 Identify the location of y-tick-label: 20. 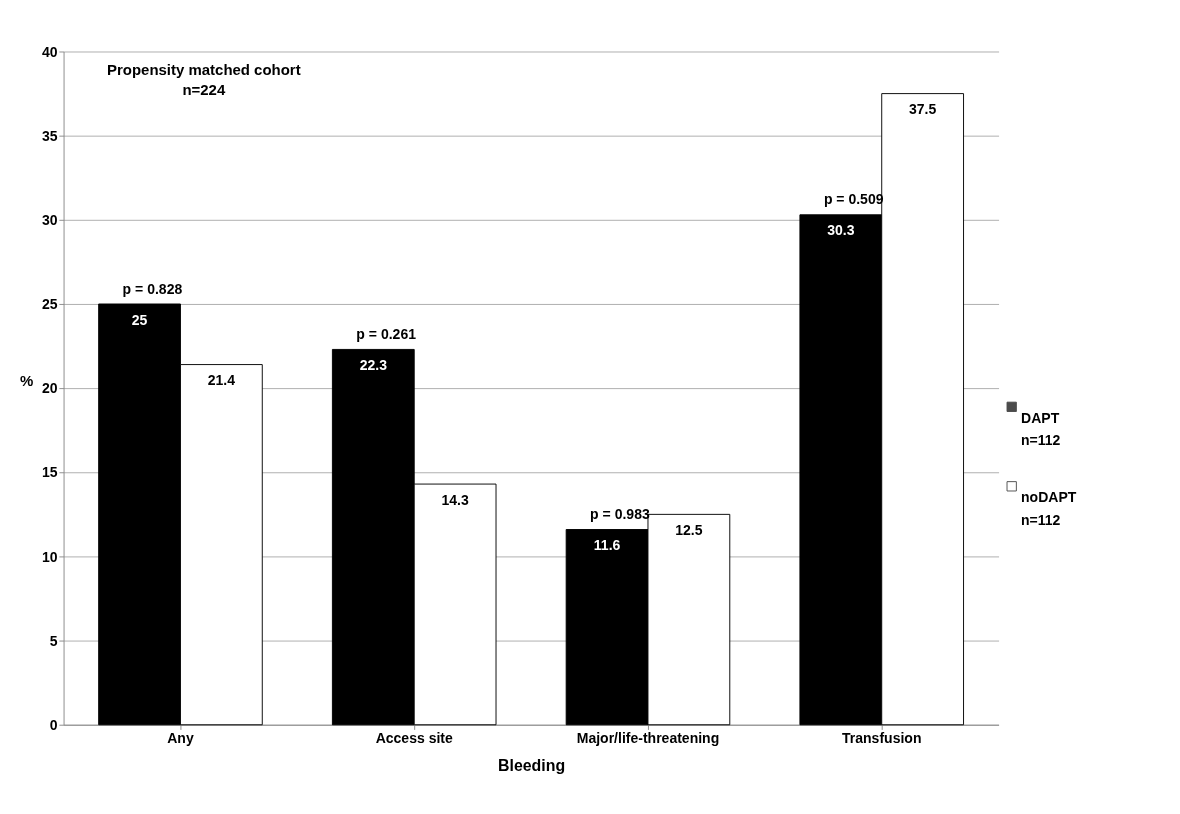
(49, 388).